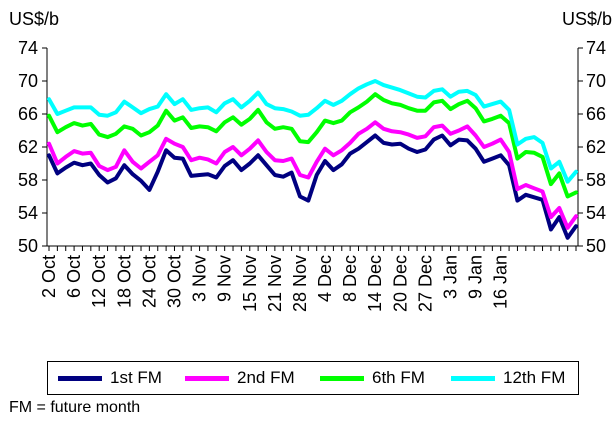 The image size is (614, 427). I want to click on chart-legend: 1st FM 2nd FM 6th FM 12th FM, so click(313, 378).